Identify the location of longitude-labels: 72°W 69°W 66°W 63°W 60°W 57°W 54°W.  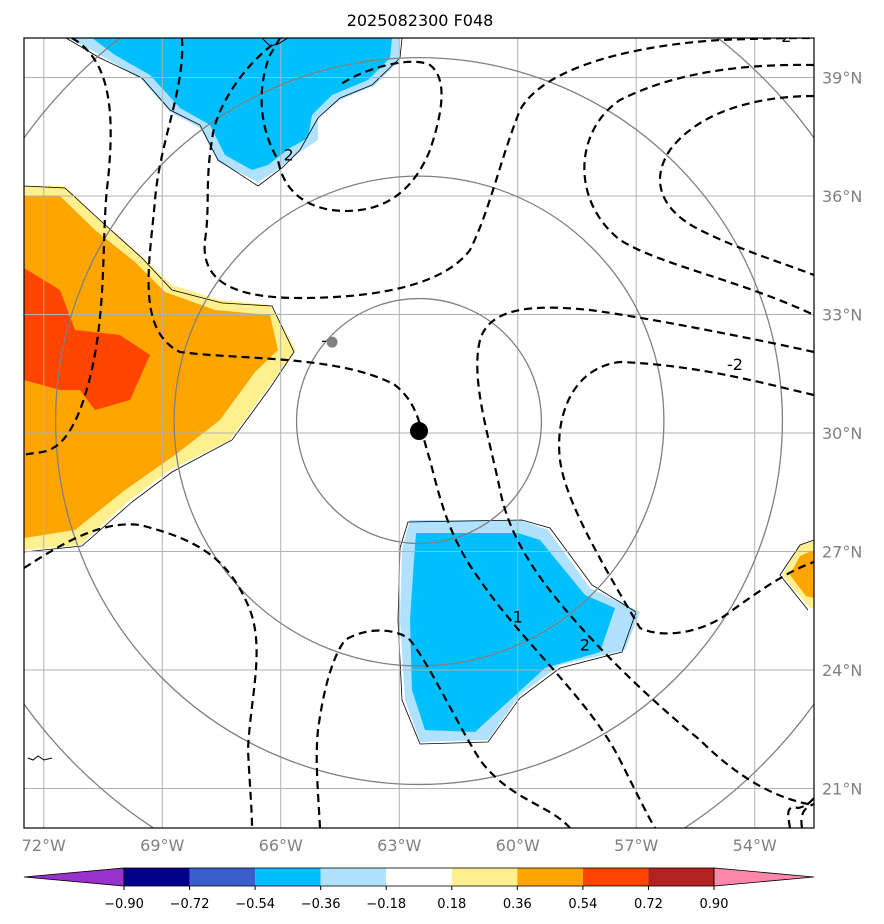
(399, 845).